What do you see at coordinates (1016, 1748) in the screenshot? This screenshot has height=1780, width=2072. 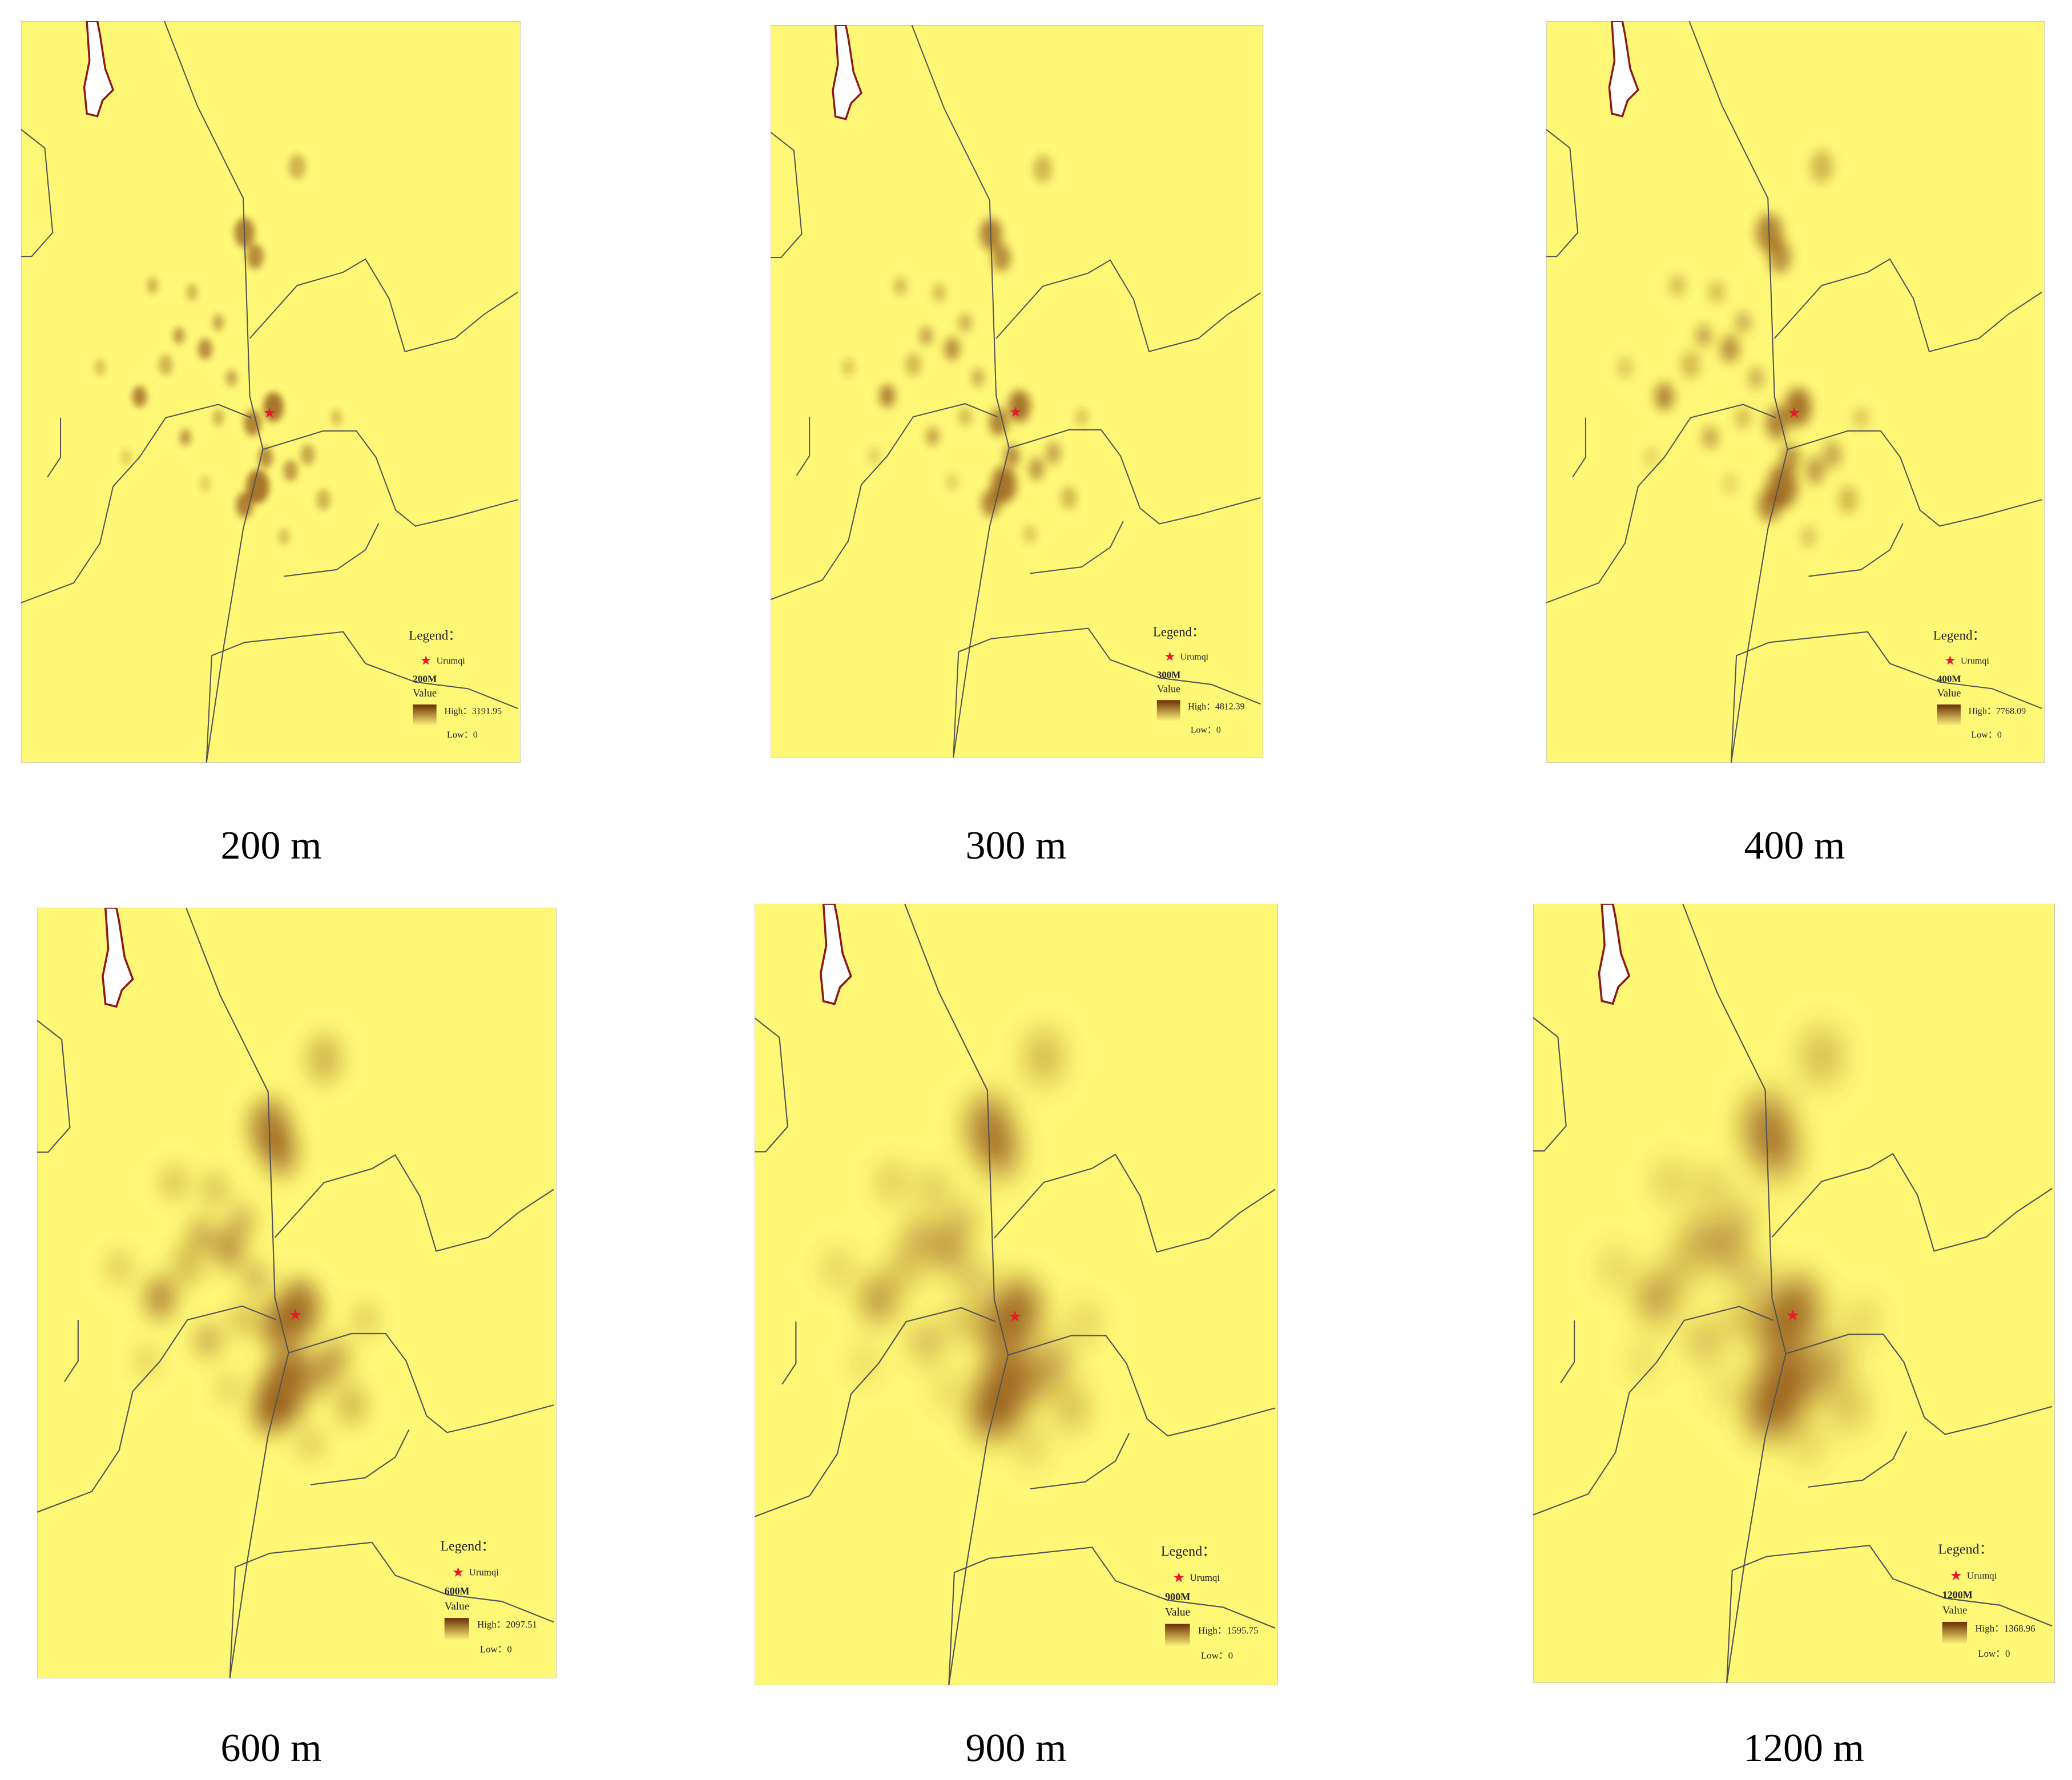 I see `panel-caption: 900 m` at bounding box center [1016, 1748].